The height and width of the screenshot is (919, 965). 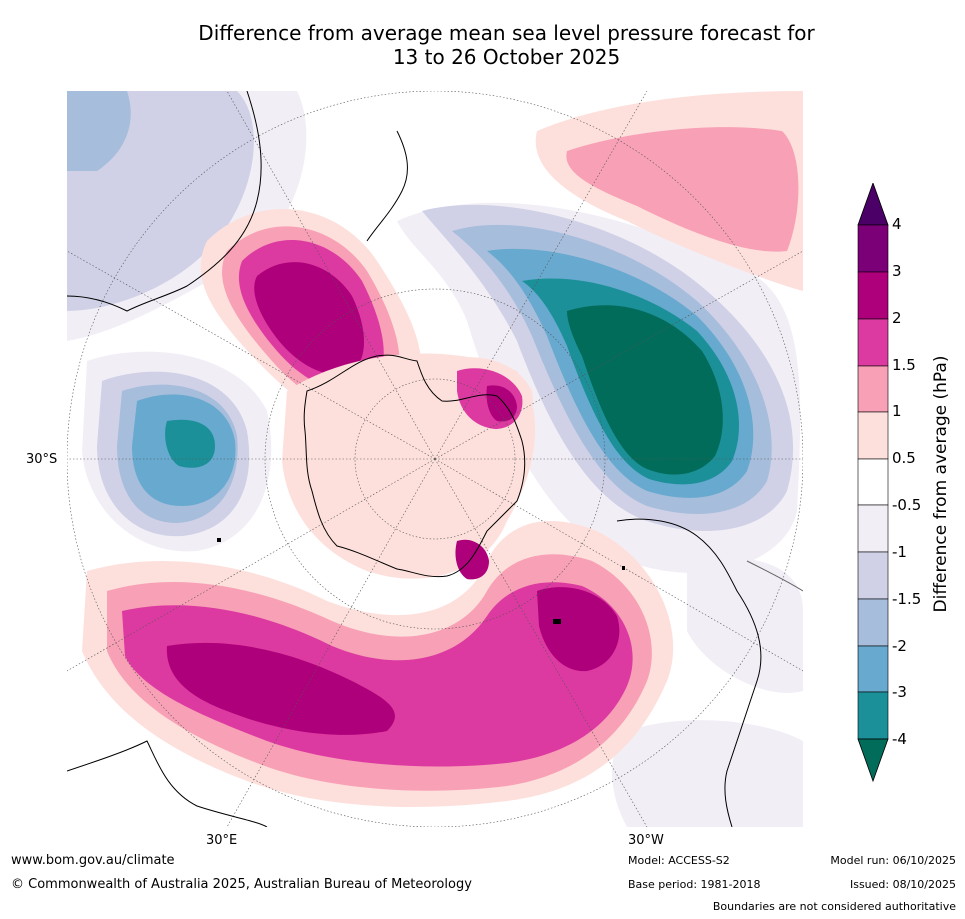 I want to click on colorbar-tick: -1.5, so click(x=907, y=599).